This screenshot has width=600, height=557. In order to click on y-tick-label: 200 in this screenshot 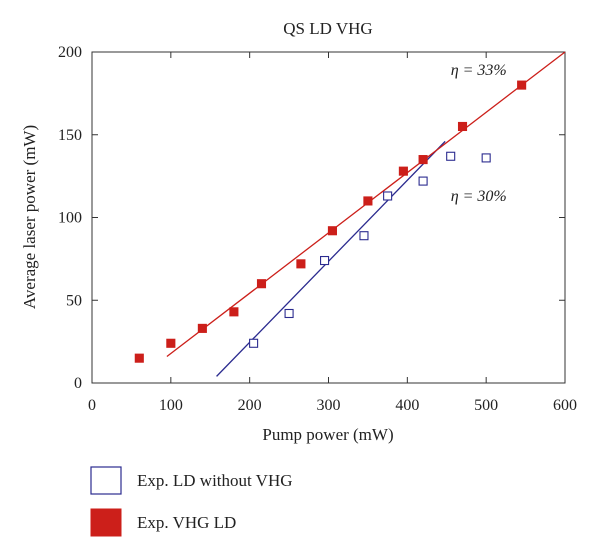, I will do `click(70, 52)`.